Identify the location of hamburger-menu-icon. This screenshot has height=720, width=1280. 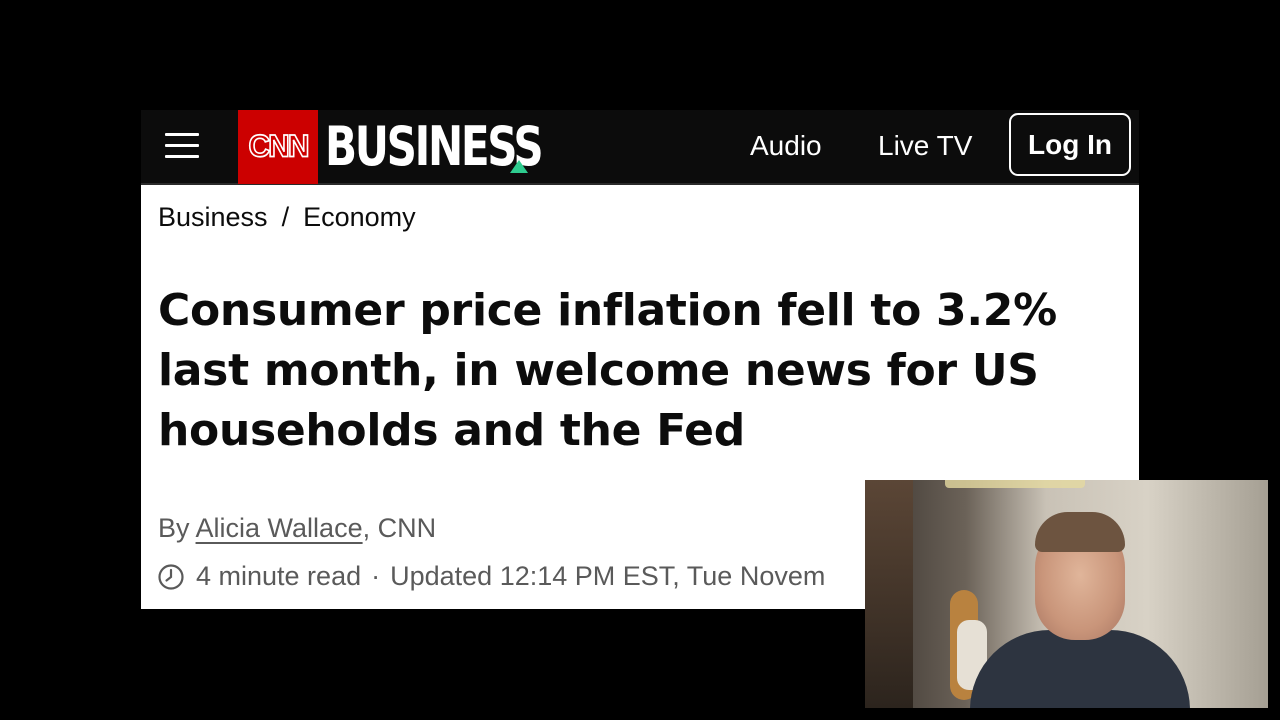
(183, 145).